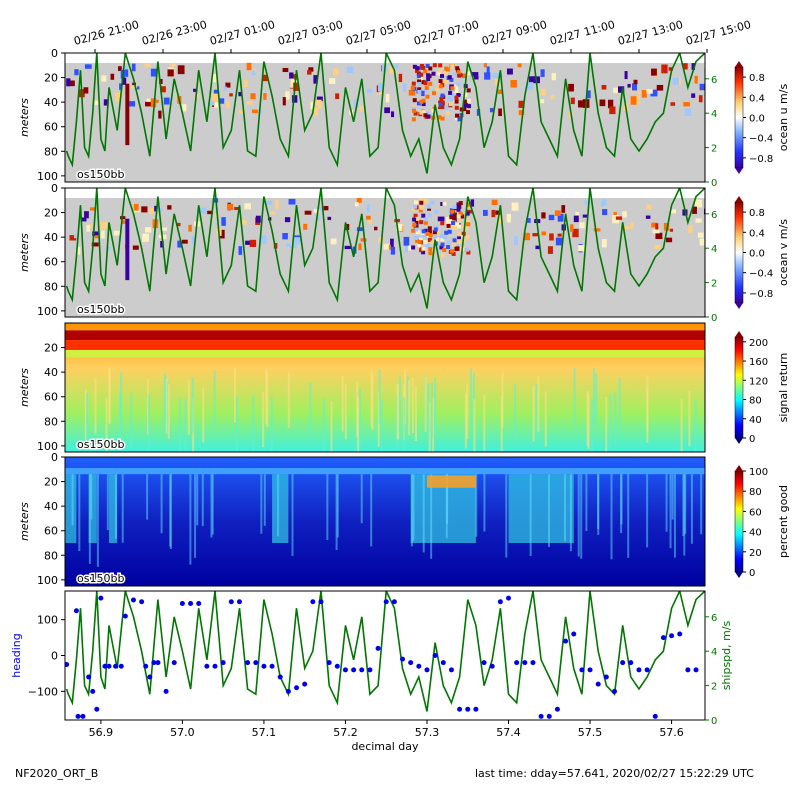 The height and width of the screenshot is (800, 800). What do you see at coordinates (264, 732) in the screenshot?
I see `x-tick-label: 57.1` at bounding box center [264, 732].